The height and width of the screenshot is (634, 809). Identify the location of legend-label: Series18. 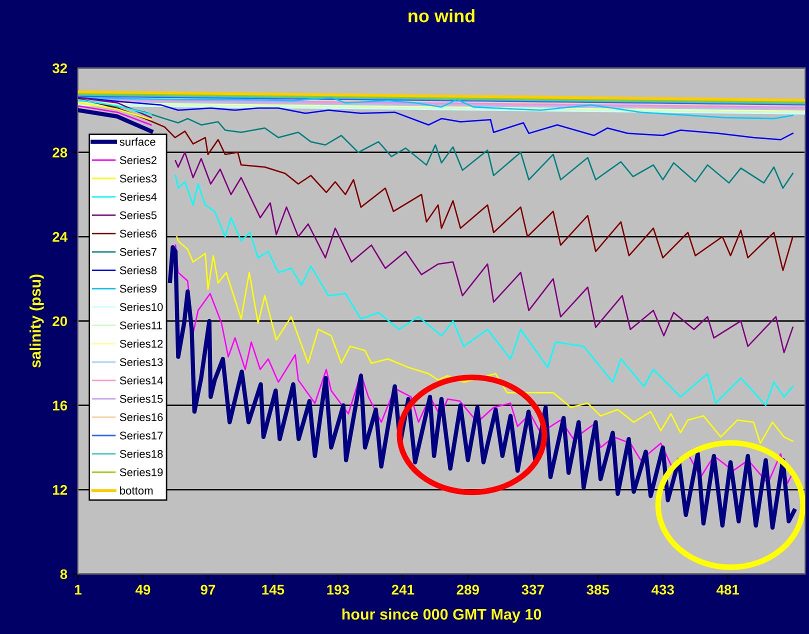
(141, 454).